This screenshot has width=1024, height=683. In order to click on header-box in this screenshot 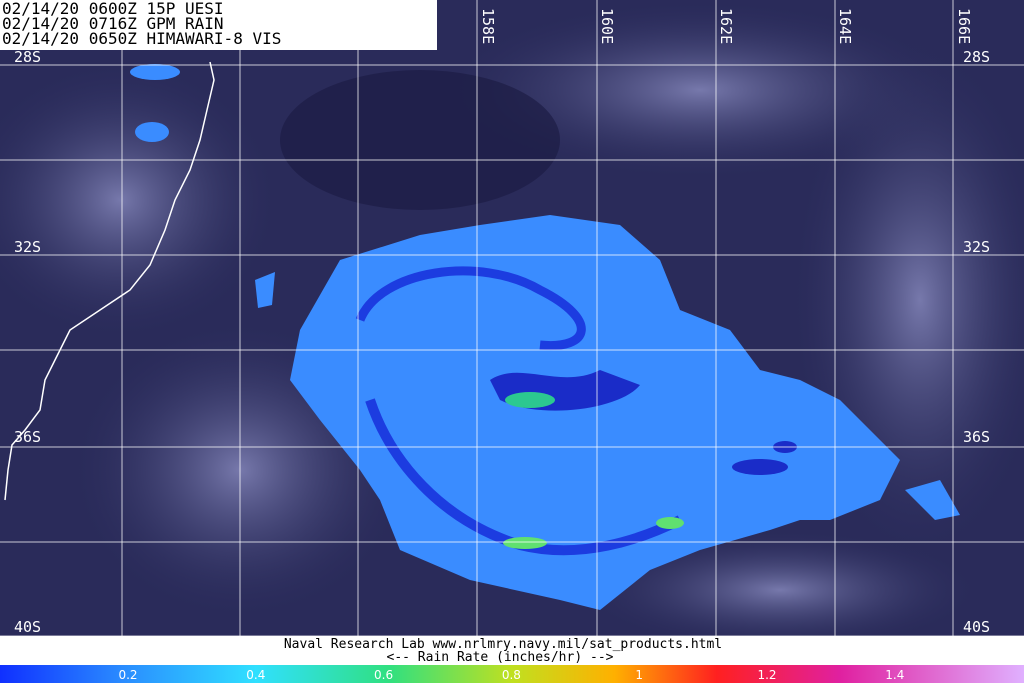, I will do `click(218, 25)`.